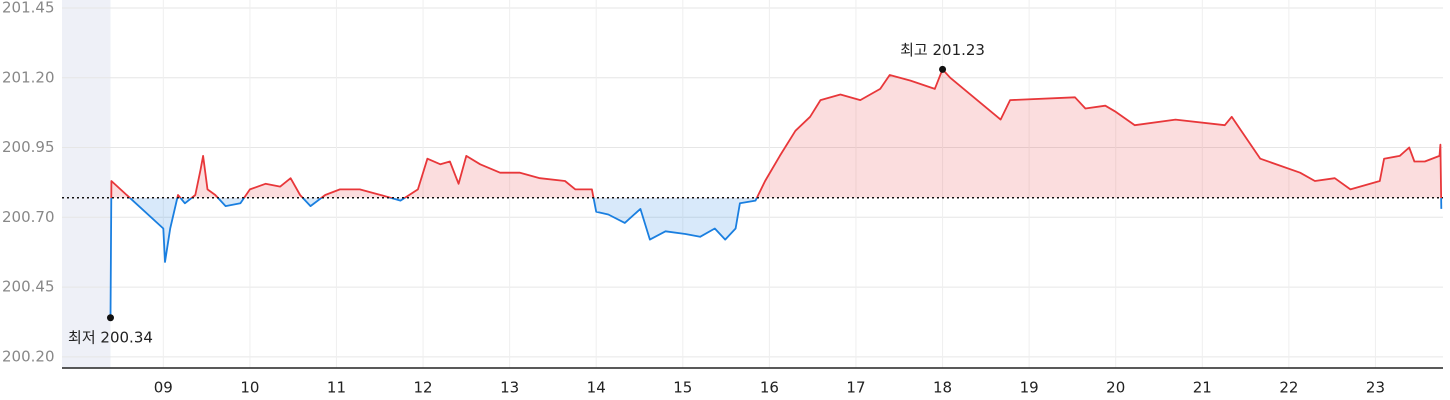 The width and height of the screenshot is (1450, 400). I want to click on y-tick-label: 201.20, so click(28, 77).